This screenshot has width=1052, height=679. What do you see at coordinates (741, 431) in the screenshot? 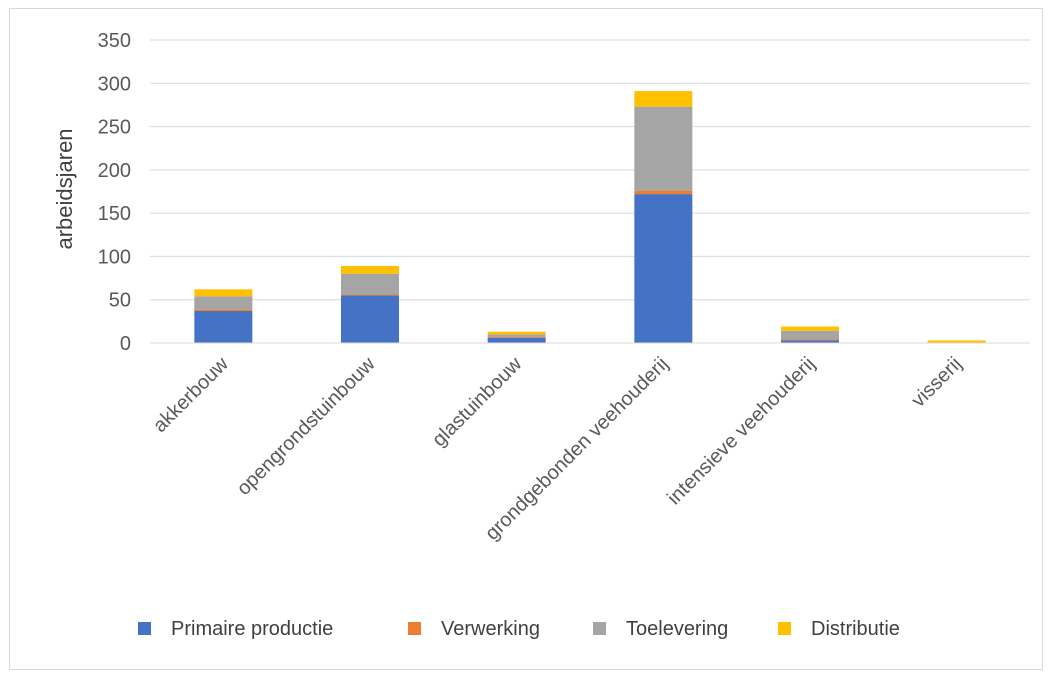
I see `x-tick-label: intensieve veehouderij` at bounding box center [741, 431].